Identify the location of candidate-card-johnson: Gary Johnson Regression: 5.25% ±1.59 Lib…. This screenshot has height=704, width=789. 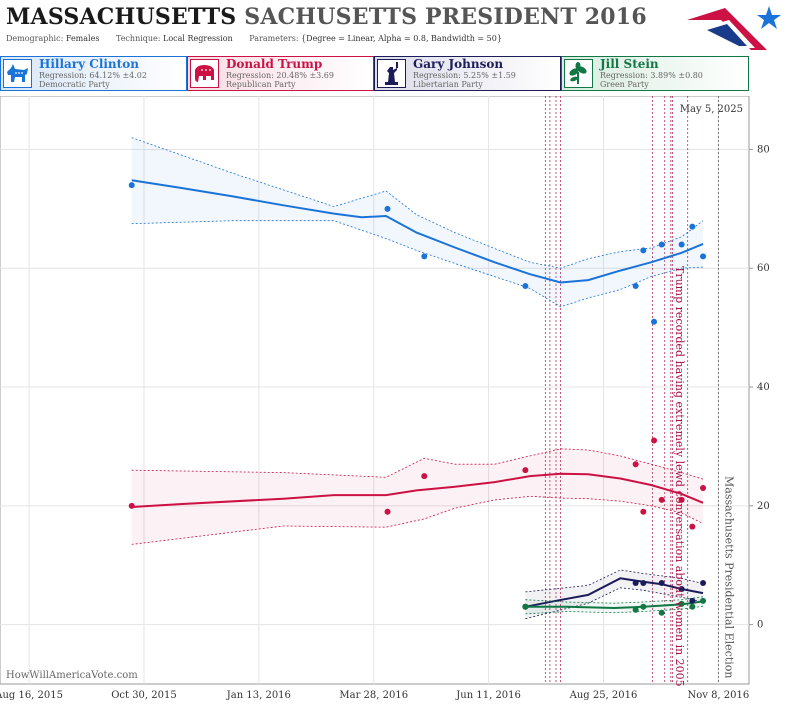
(467, 73).